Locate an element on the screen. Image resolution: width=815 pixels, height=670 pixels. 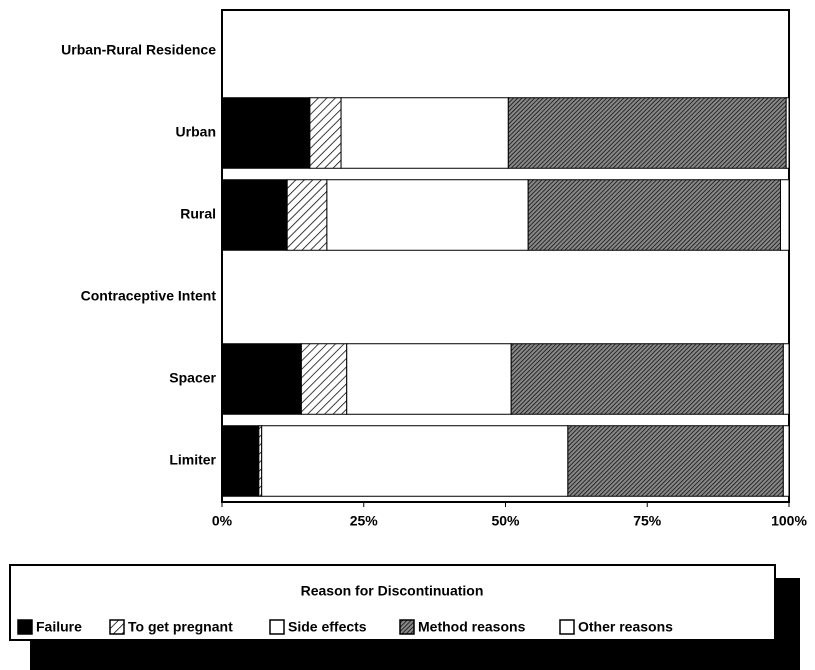
legend-label: Side effects is located at coordinates (327, 627).